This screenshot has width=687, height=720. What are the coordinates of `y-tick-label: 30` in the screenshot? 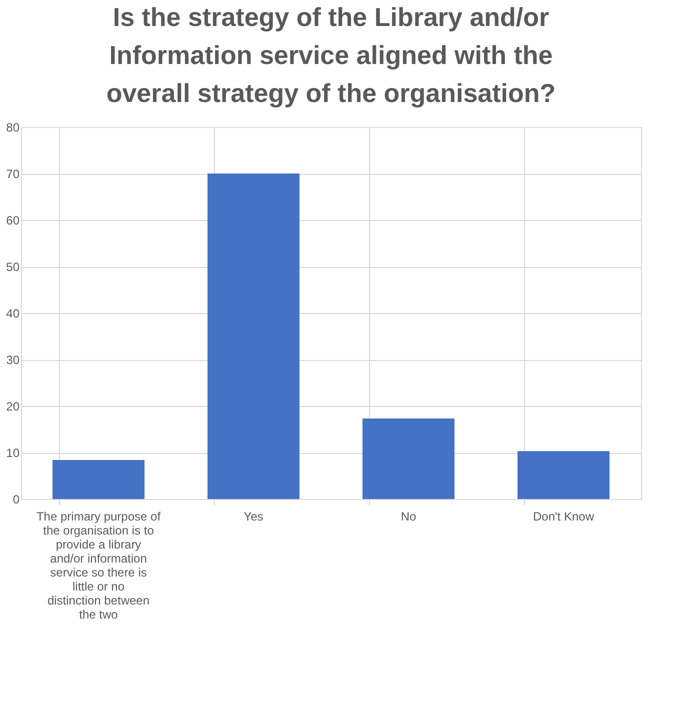 It's located at (13, 360).